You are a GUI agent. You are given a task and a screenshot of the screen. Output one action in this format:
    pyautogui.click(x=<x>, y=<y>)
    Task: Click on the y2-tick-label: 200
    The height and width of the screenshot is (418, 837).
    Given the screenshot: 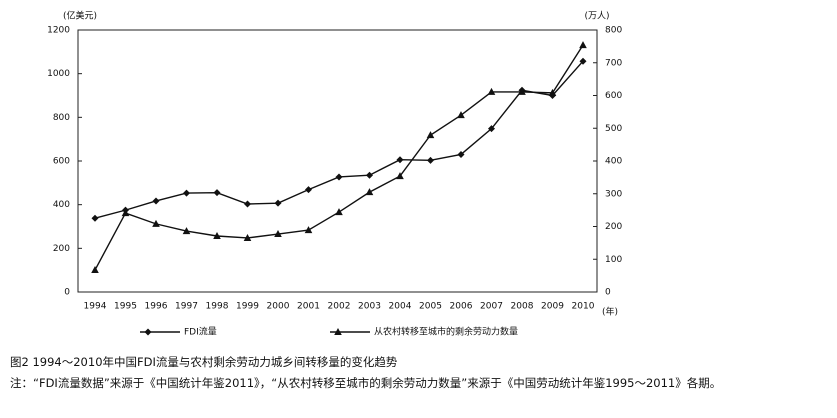 What is the action you would take?
    pyautogui.click(x=613, y=227)
    